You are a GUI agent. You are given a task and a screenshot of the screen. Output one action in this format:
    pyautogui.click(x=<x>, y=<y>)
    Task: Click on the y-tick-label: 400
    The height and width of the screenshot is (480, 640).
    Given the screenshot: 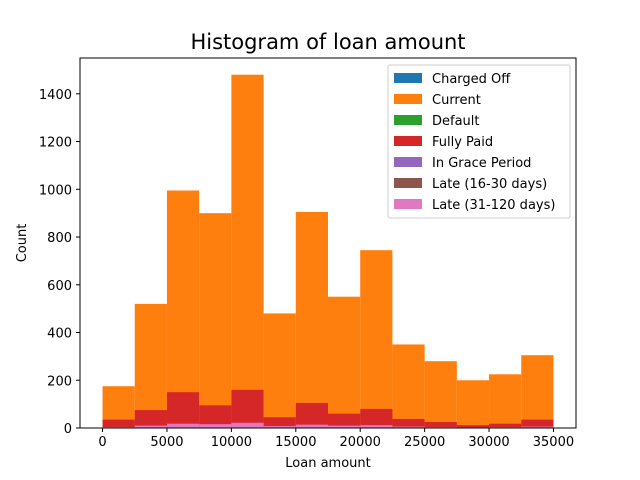 What is the action you would take?
    pyautogui.click(x=59, y=334)
    